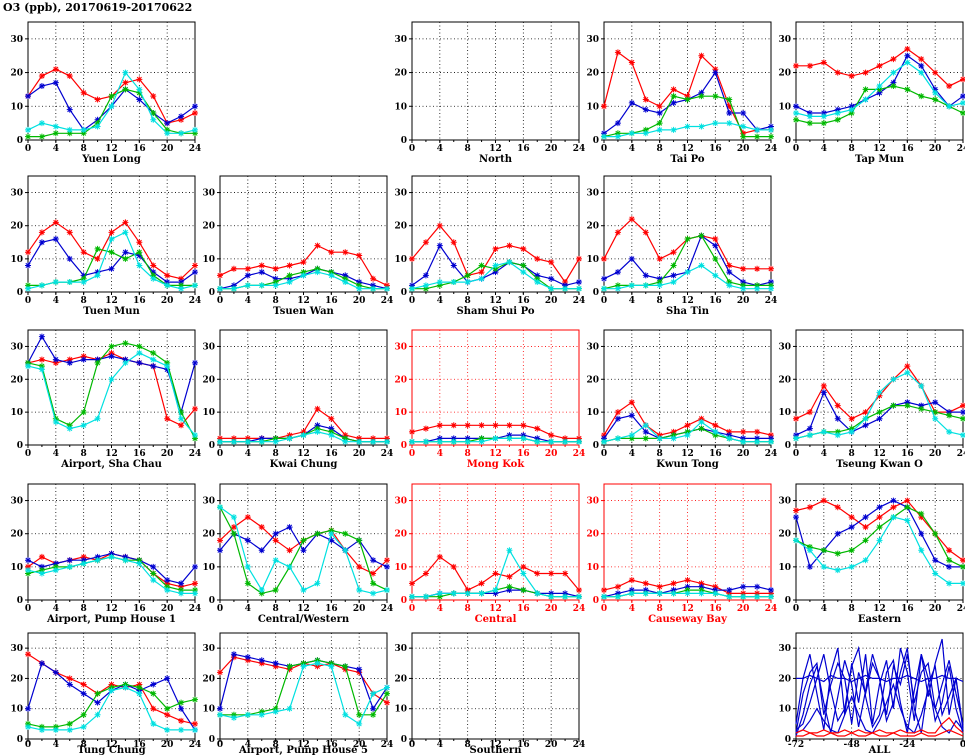 This screenshot has width=965, height=755. I want to click on series-markers-red, so click(111, 250).